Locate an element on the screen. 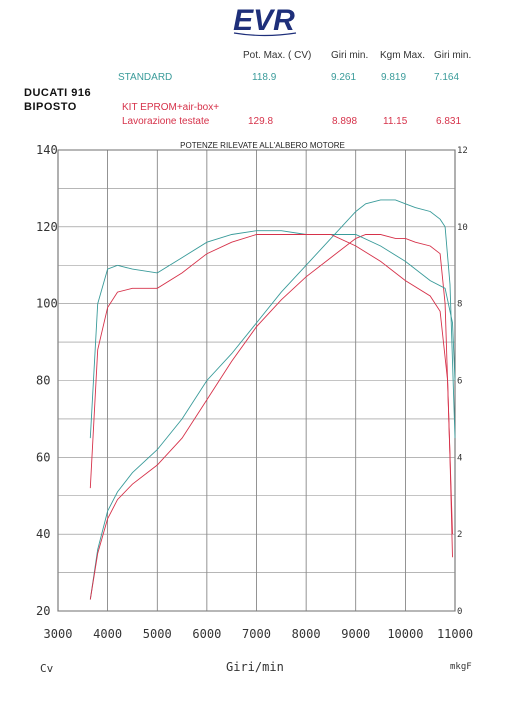 The image size is (520, 702). y-tick-label-left: 60 is located at coordinates (43, 457).